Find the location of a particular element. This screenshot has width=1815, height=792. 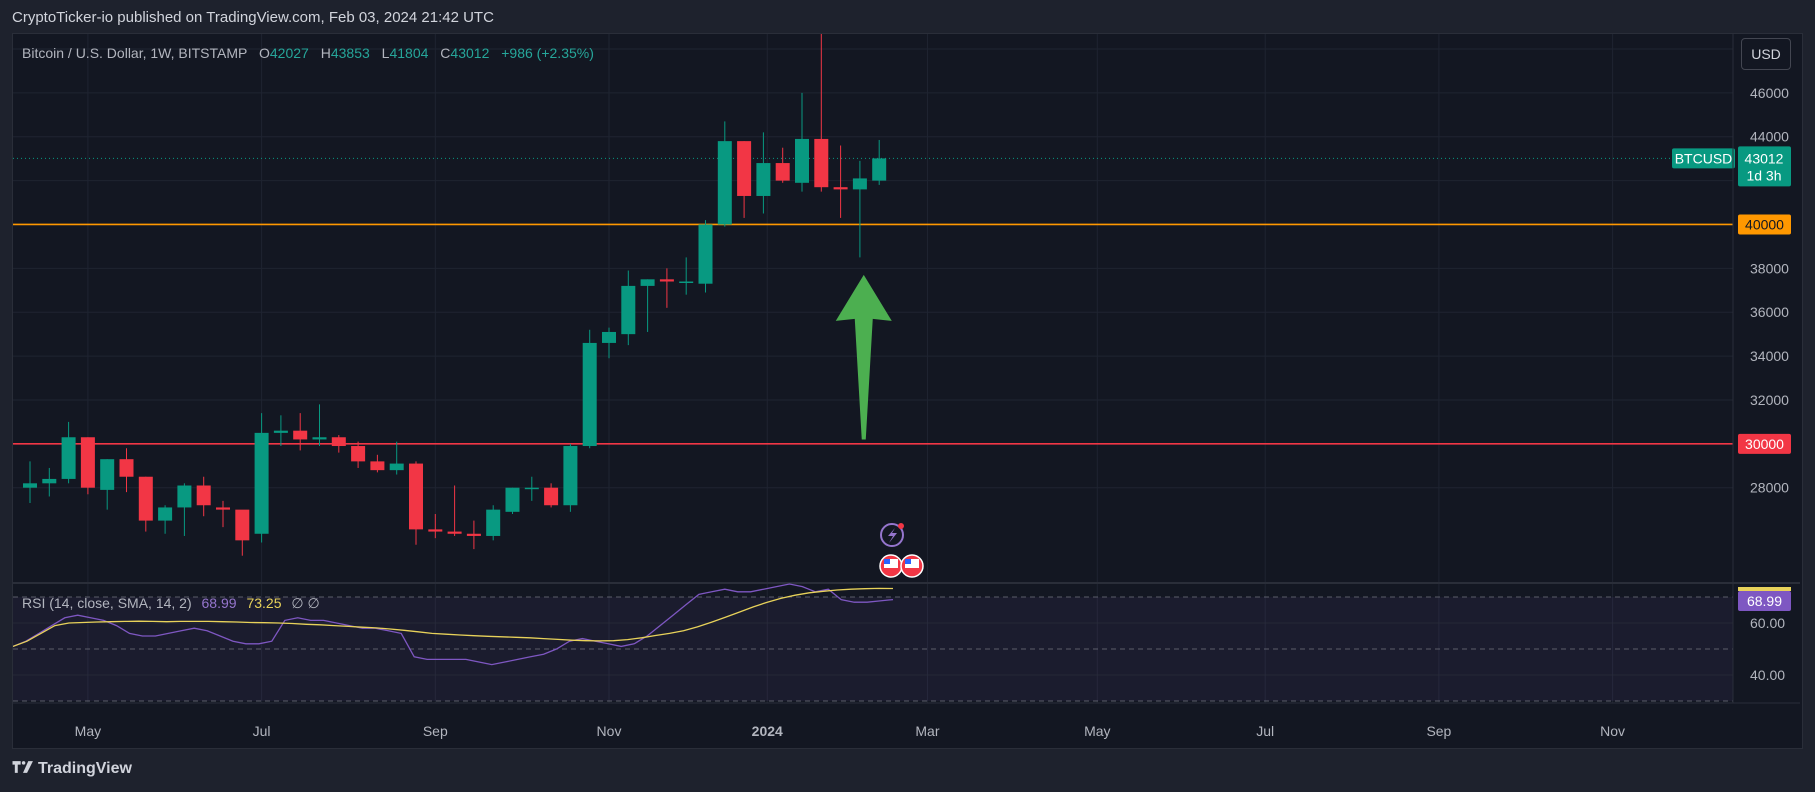

time-tick-label: Mar is located at coordinates (927, 731).